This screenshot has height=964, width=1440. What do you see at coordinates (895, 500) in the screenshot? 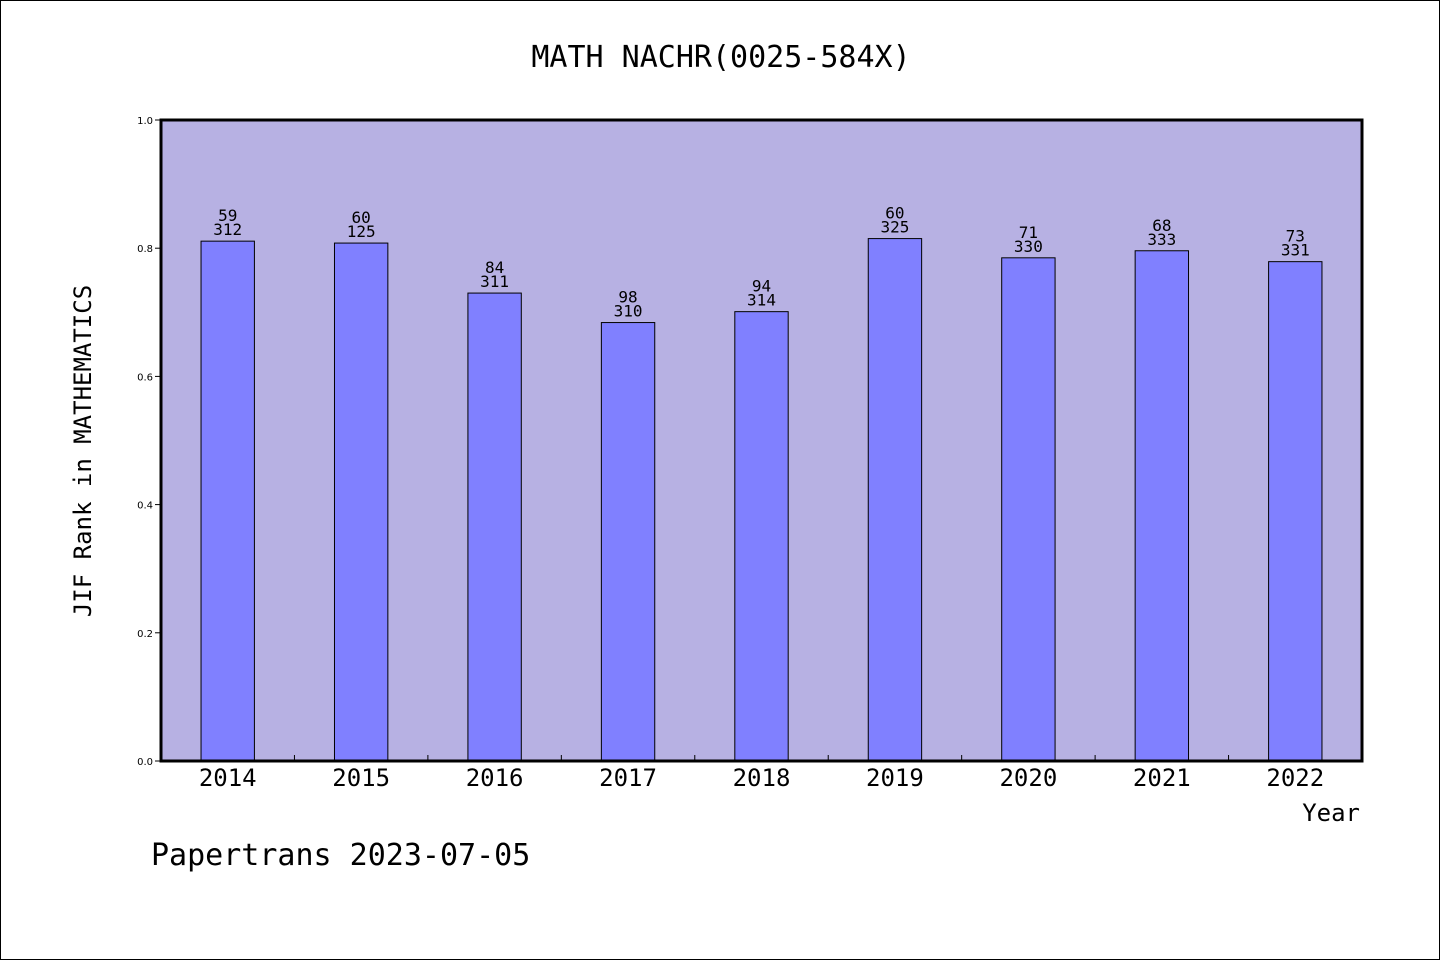
I see `bar-2019` at bounding box center [895, 500].